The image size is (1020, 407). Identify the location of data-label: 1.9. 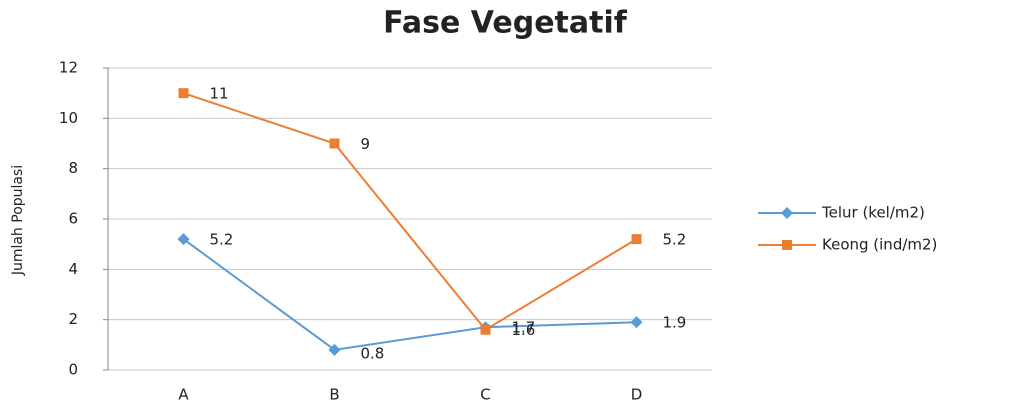
(675, 323).